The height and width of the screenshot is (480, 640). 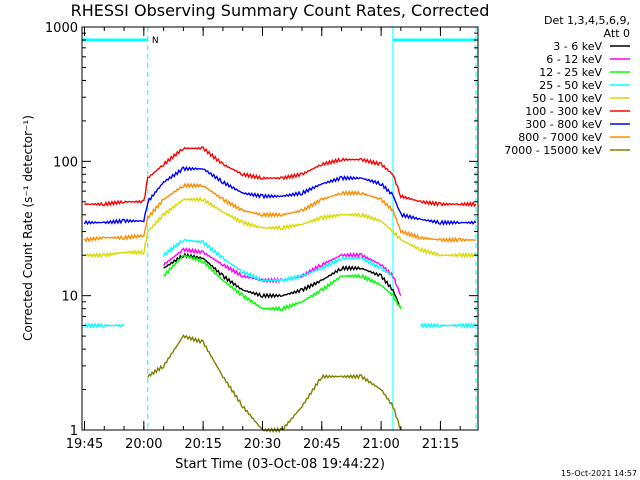 What do you see at coordinates (587, 20) in the screenshot?
I see `legend-header: Det 1,3,4,5,6,9,` at bounding box center [587, 20].